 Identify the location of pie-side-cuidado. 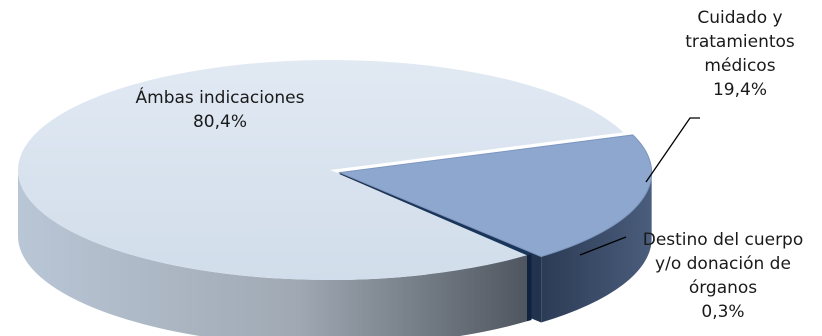
(596, 247).